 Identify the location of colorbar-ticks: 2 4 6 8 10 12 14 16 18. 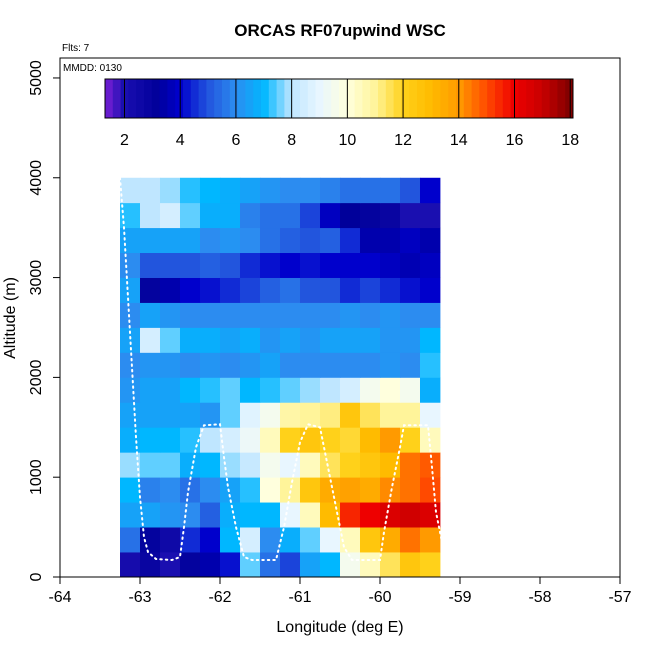
(349, 114).